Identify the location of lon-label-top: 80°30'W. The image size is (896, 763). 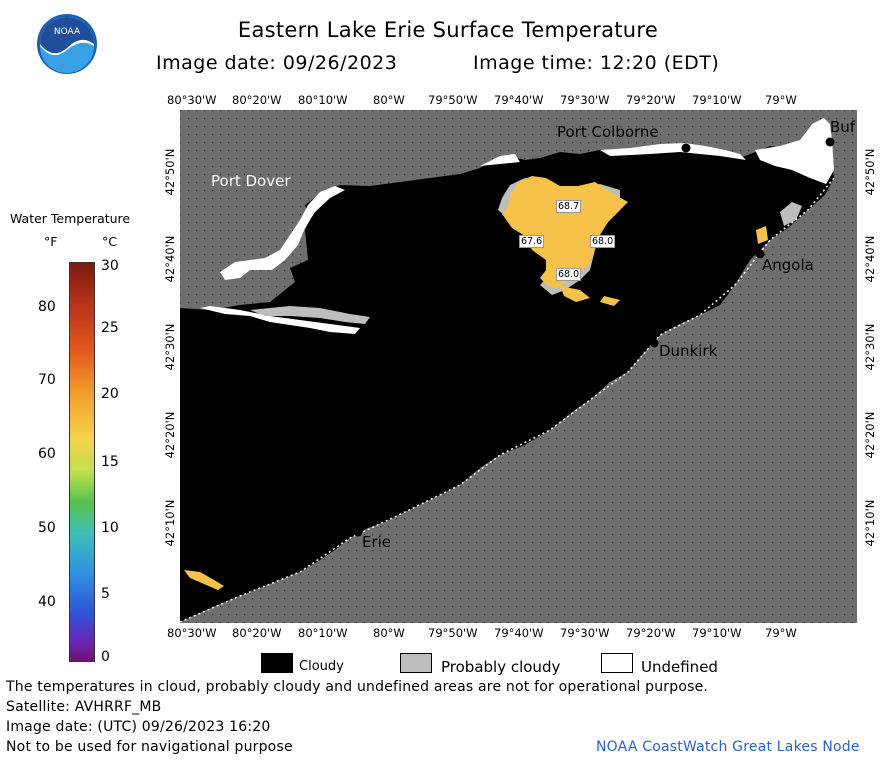
(192, 100).